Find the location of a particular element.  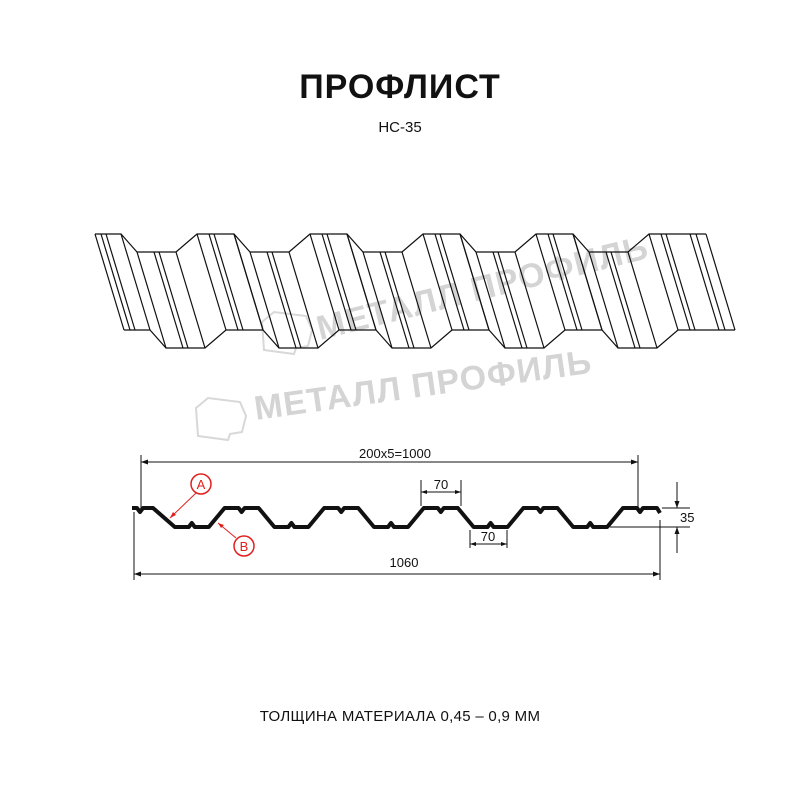

svg-text: МЕТАЛЛ ПРОФИЛЬ is located at coordinates (423, 385).